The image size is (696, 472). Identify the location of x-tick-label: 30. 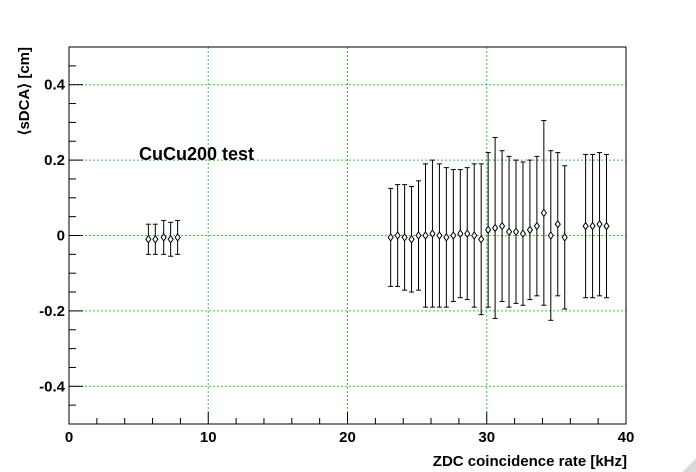
(486, 437).